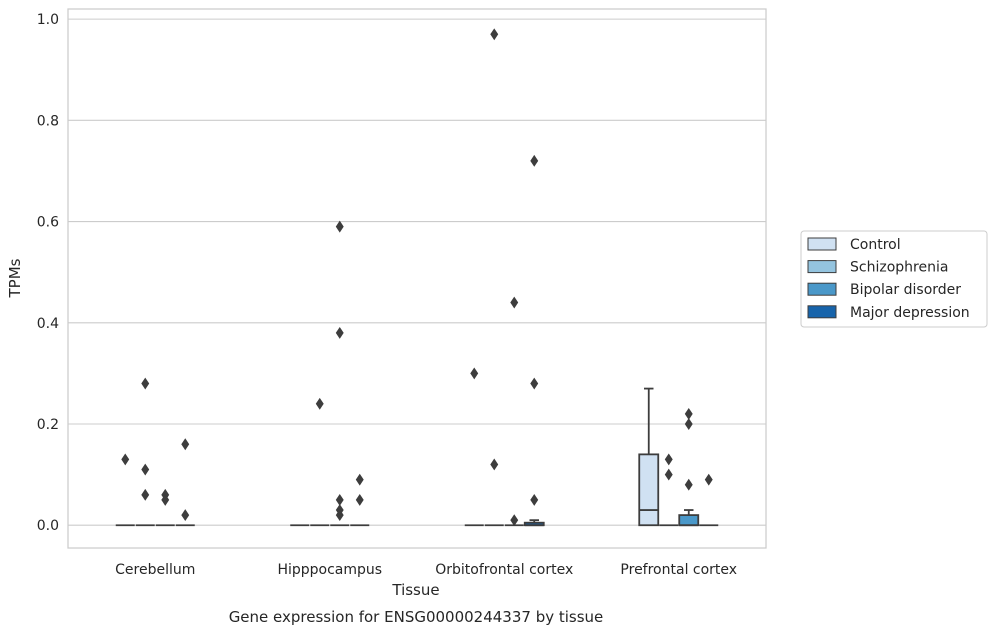  What do you see at coordinates (48, 425) in the screenshot?
I see `y-tick-label: 0.2` at bounding box center [48, 425].